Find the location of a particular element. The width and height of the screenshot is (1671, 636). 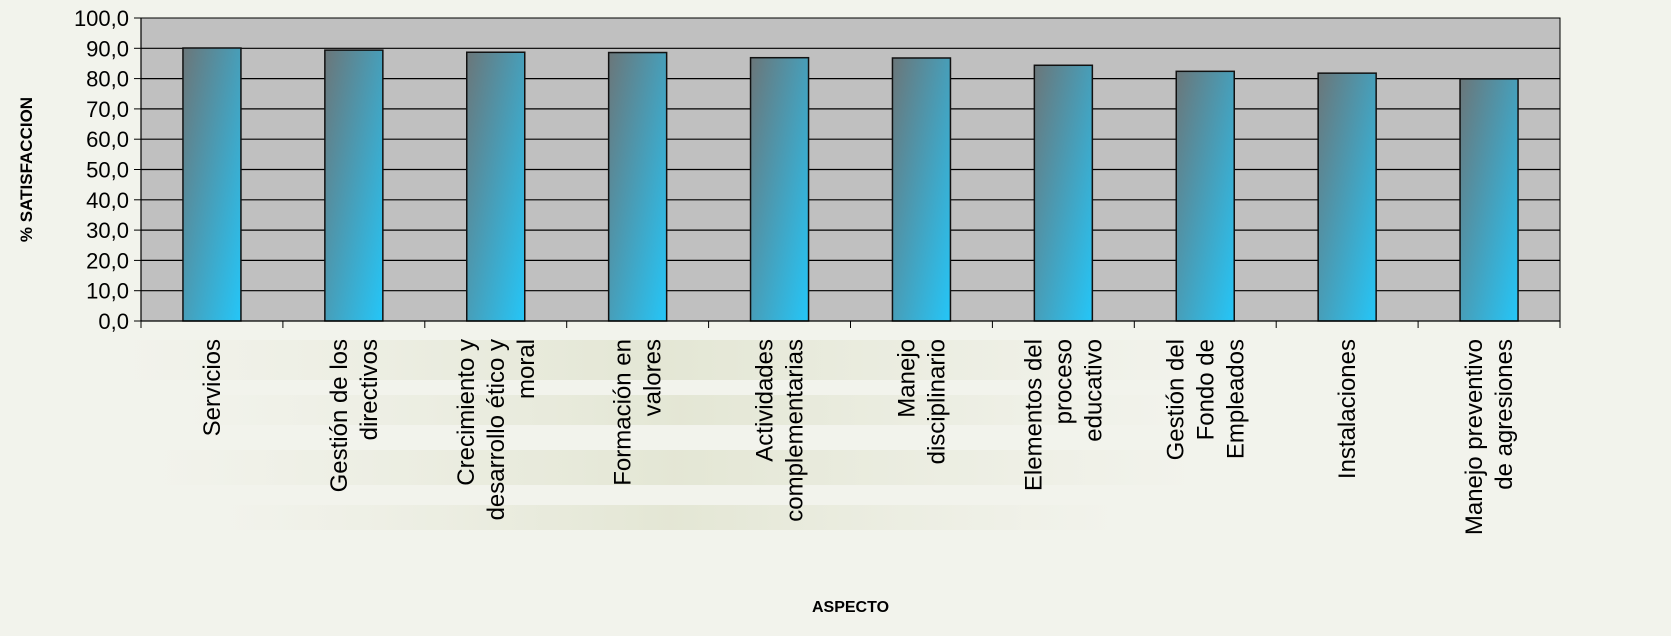

x-tick-label: Elementos del proceso educativo is located at coordinates (1063, 415).